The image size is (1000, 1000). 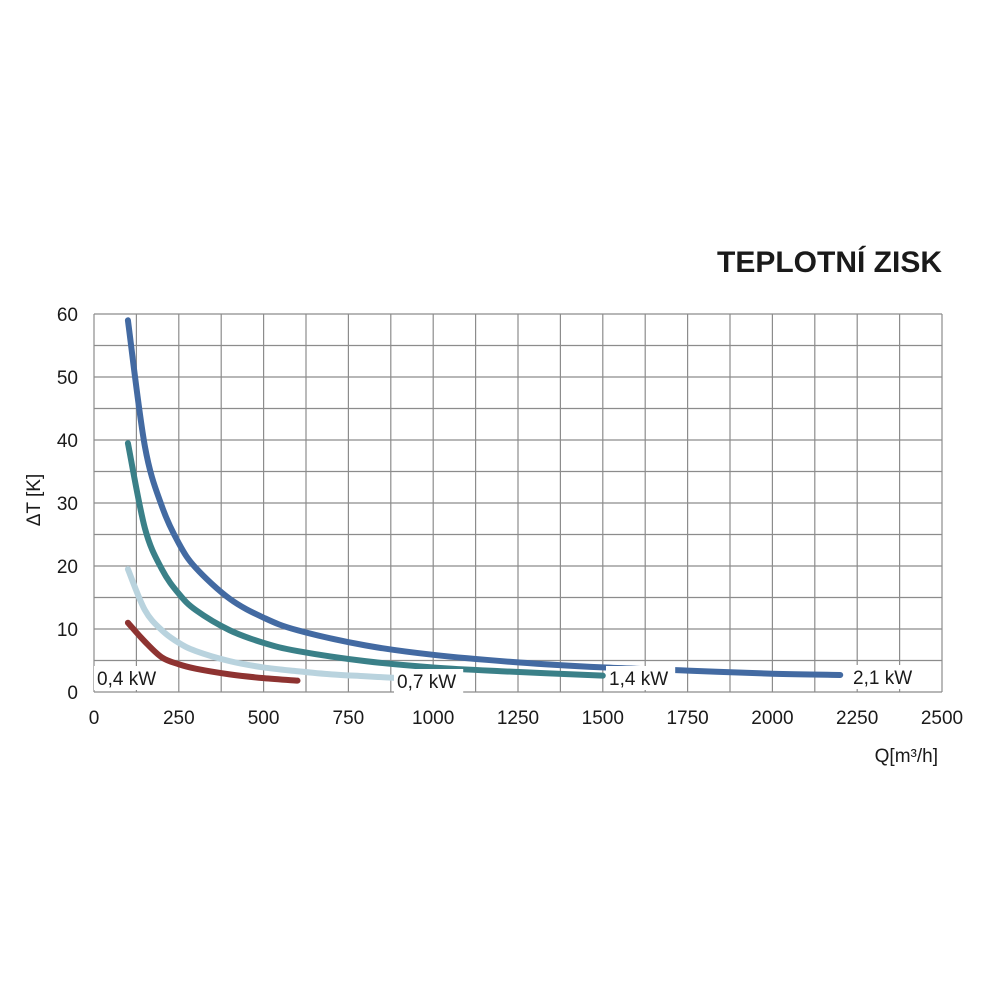 I want to click on series-labels: 0,4 kW 0,7 kW 1,4 kW 2,1 kW, so click(x=507, y=679).